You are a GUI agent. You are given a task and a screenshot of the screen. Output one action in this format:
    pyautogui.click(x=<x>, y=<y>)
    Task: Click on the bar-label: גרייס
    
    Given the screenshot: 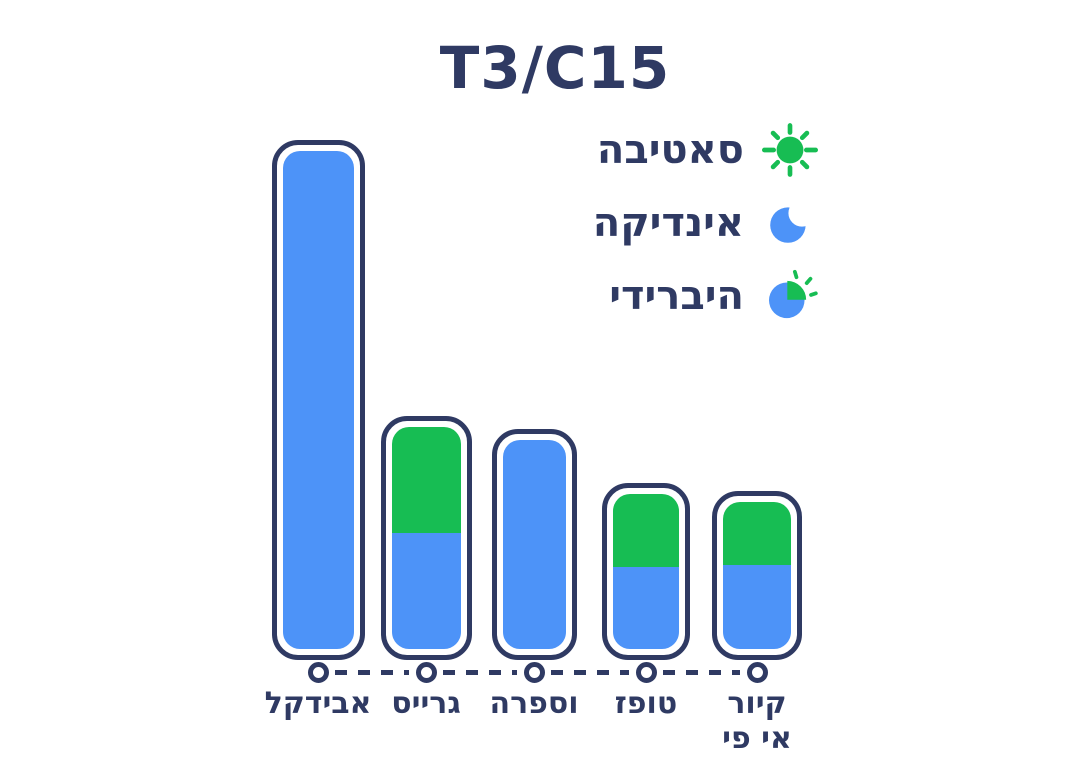 What is the action you would take?
    pyautogui.click(x=426, y=703)
    